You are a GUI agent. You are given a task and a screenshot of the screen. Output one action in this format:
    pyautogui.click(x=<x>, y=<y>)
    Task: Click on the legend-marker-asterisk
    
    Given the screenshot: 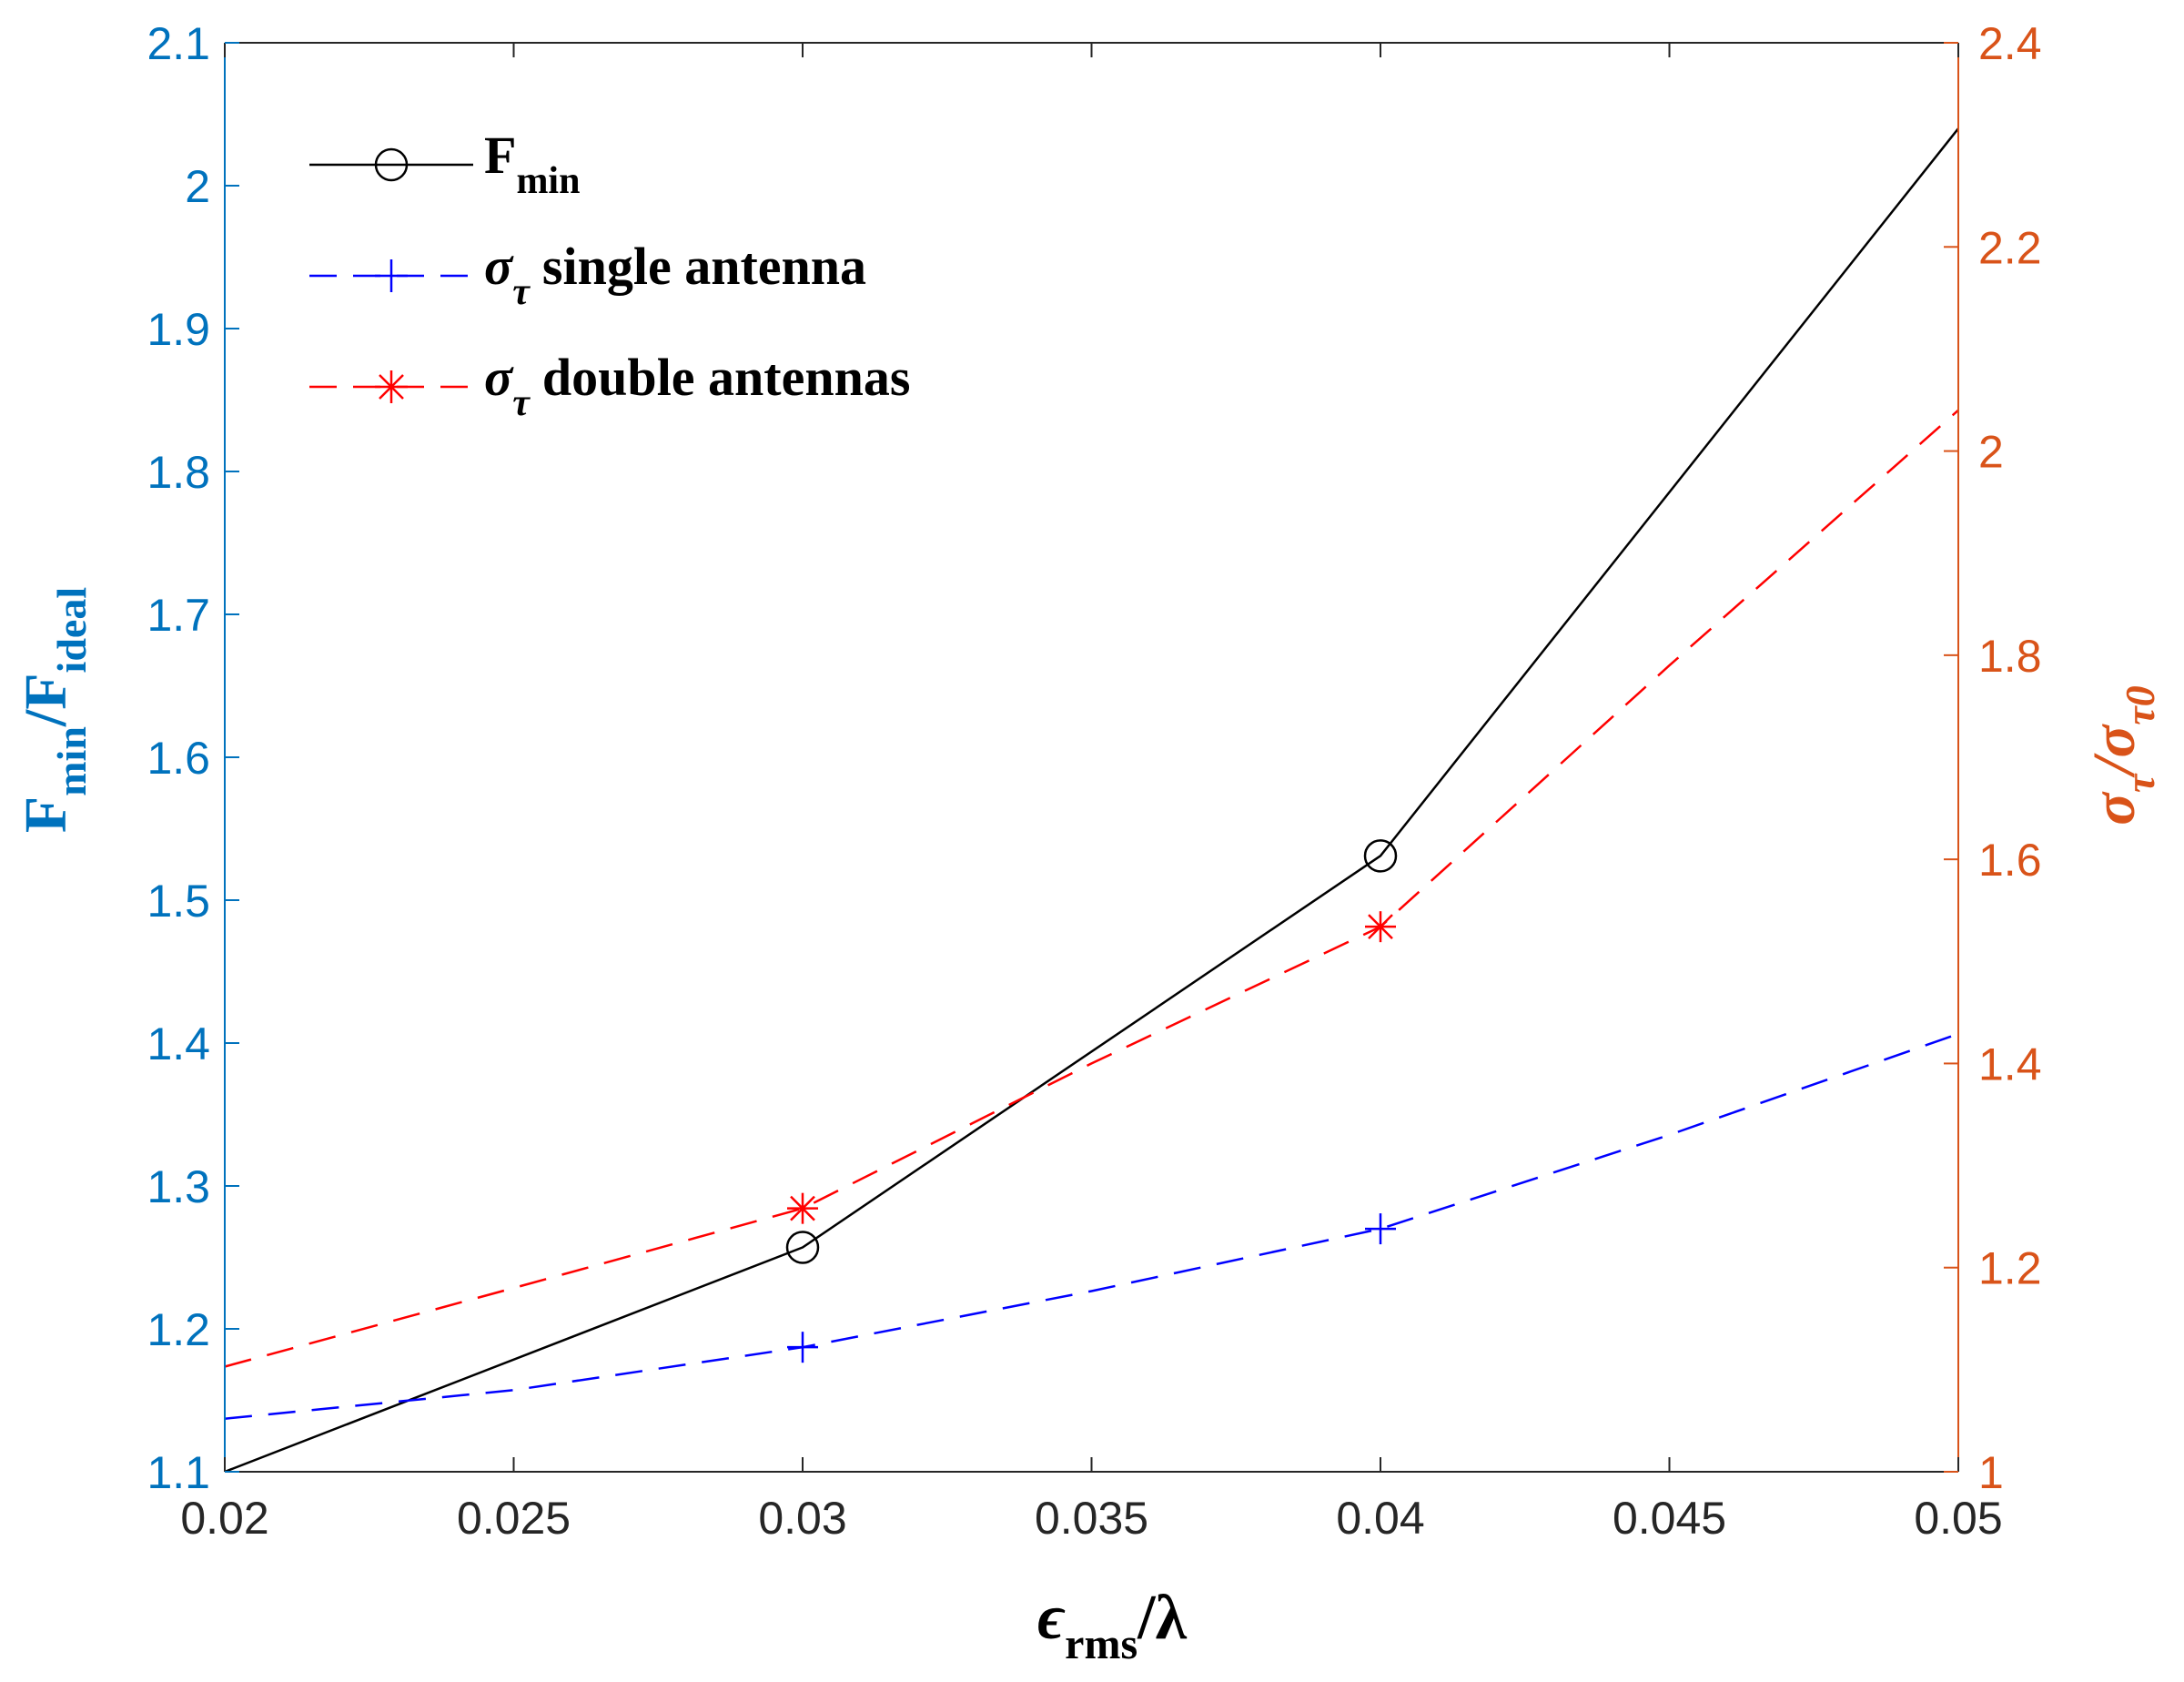 What is the action you would take?
    pyautogui.click(x=392, y=387)
    